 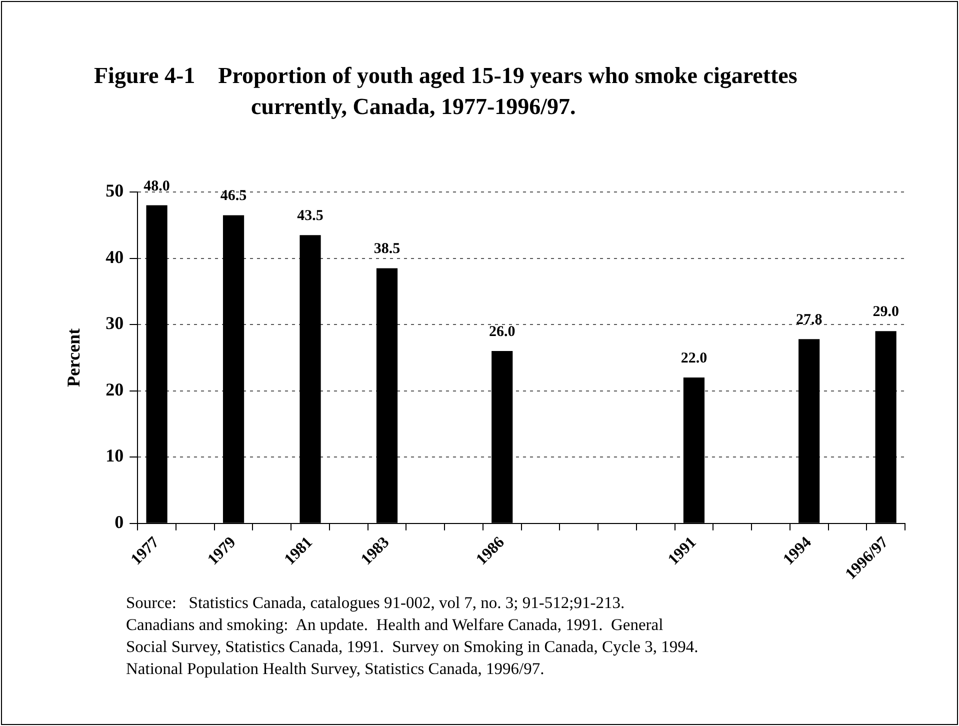 What do you see at coordinates (115, 389) in the screenshot?
I see `y-tick-label: 20` at bounding box center [115, 389].